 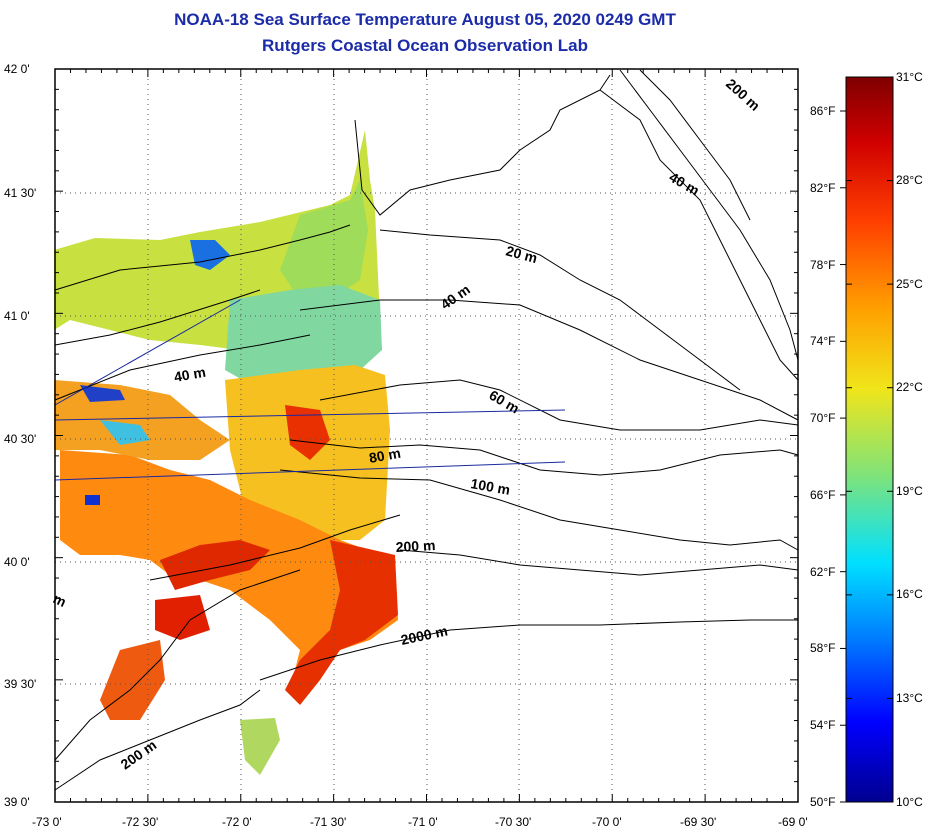 I want to click on lat-label-1: 41 30', so click(x=20, y=193).